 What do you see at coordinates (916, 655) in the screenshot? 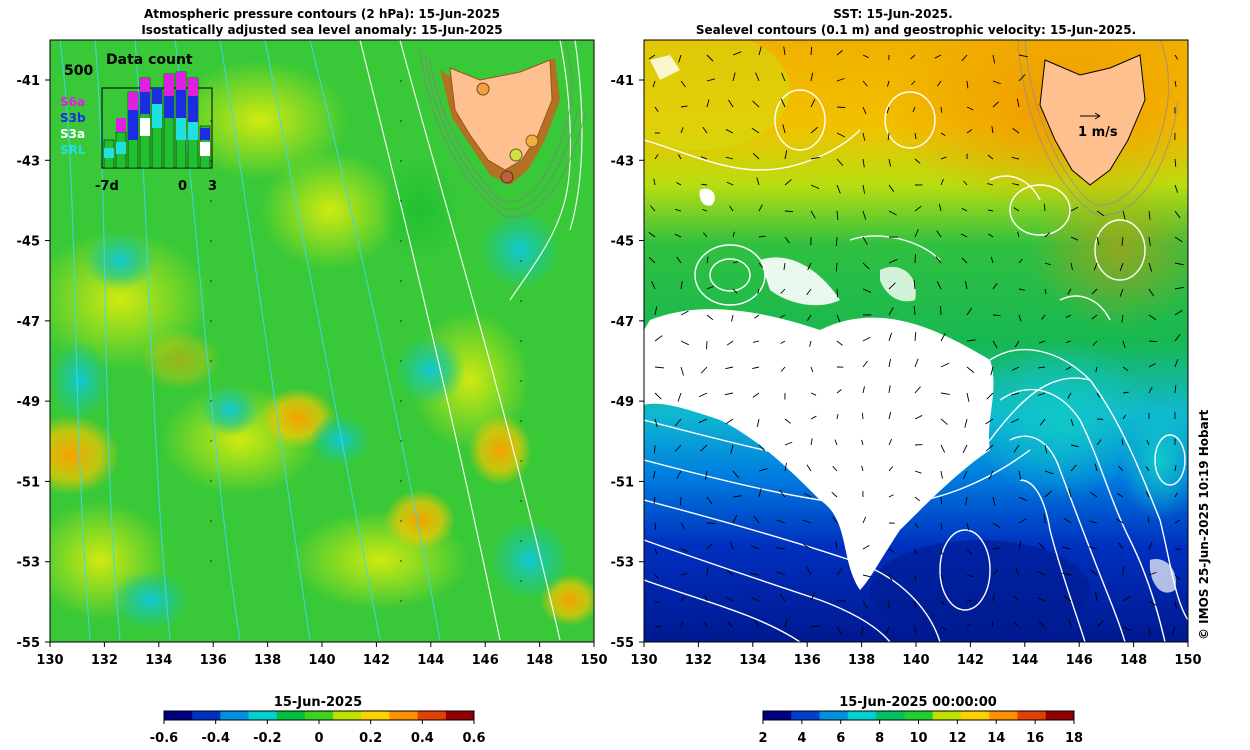
I see `right-x-axis: 130 132 134 136 138 140 142 144 146 148 150` at bounding box center [916, 655].